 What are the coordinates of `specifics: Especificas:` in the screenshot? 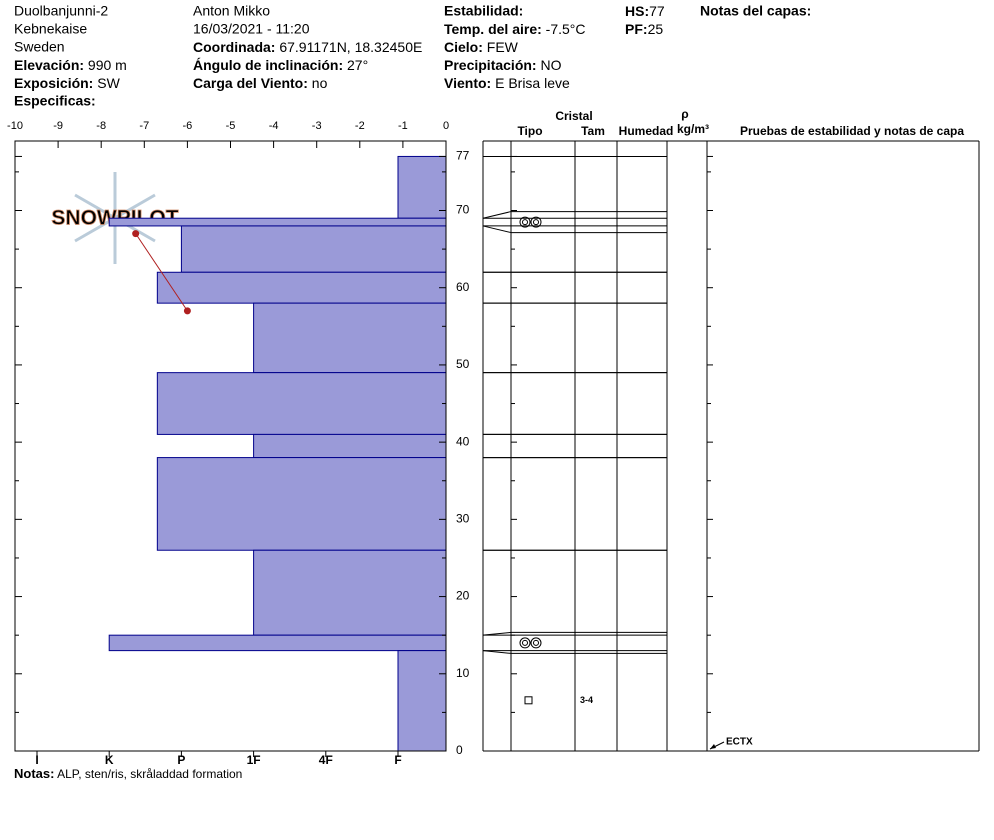 It's located at (55, 101).